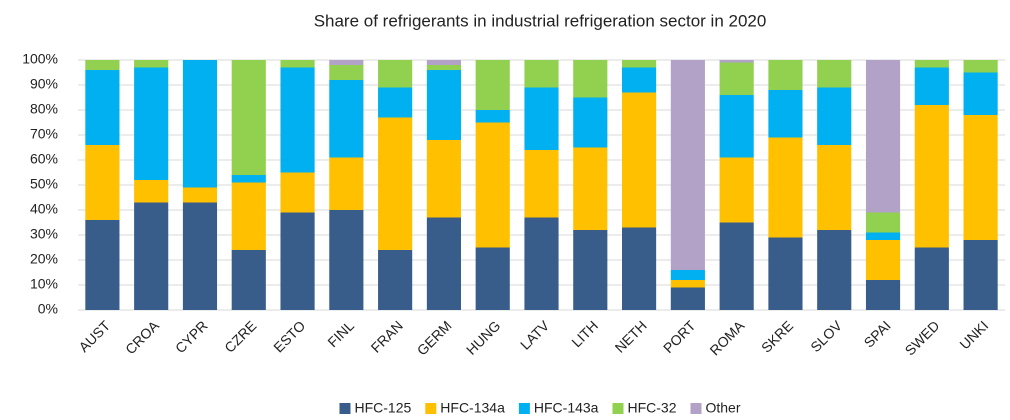 This screenshot has width=1010, height=420. I want to click on y-tick-label: 60%, so click(44, 159).